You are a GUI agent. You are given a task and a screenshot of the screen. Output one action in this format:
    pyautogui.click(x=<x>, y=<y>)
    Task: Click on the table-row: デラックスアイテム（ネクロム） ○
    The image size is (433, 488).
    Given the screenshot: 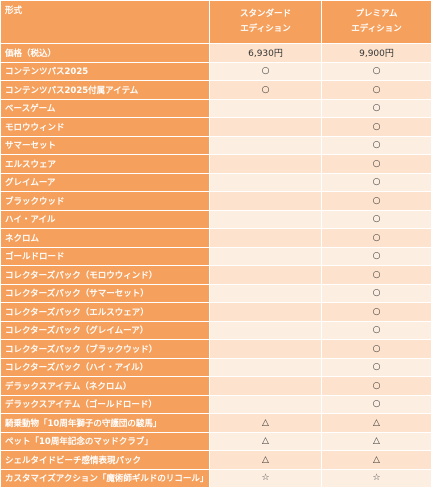 What is the action you would take?
    pyautogui.click(x=216, y=386)
    